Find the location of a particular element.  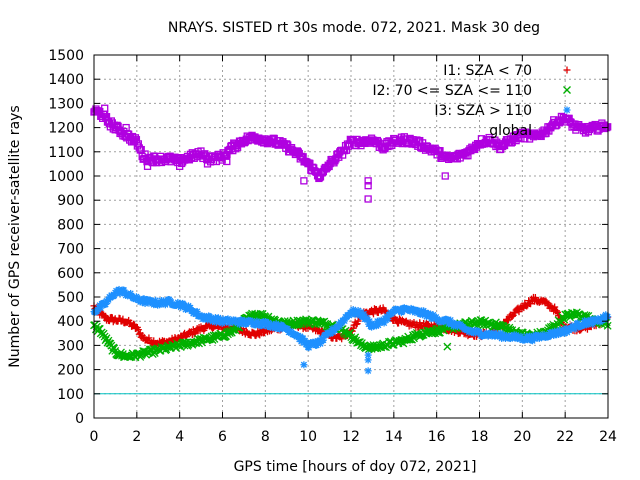

x-tick-label: 14 is located at coordinates (394, 437).